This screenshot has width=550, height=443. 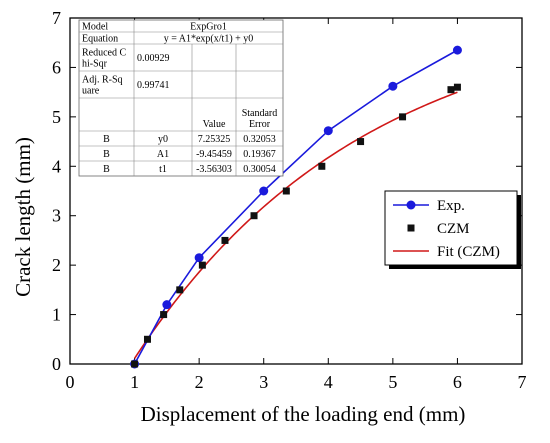 I want to click on x-tick-label: 7, so click(x=522, y=382).